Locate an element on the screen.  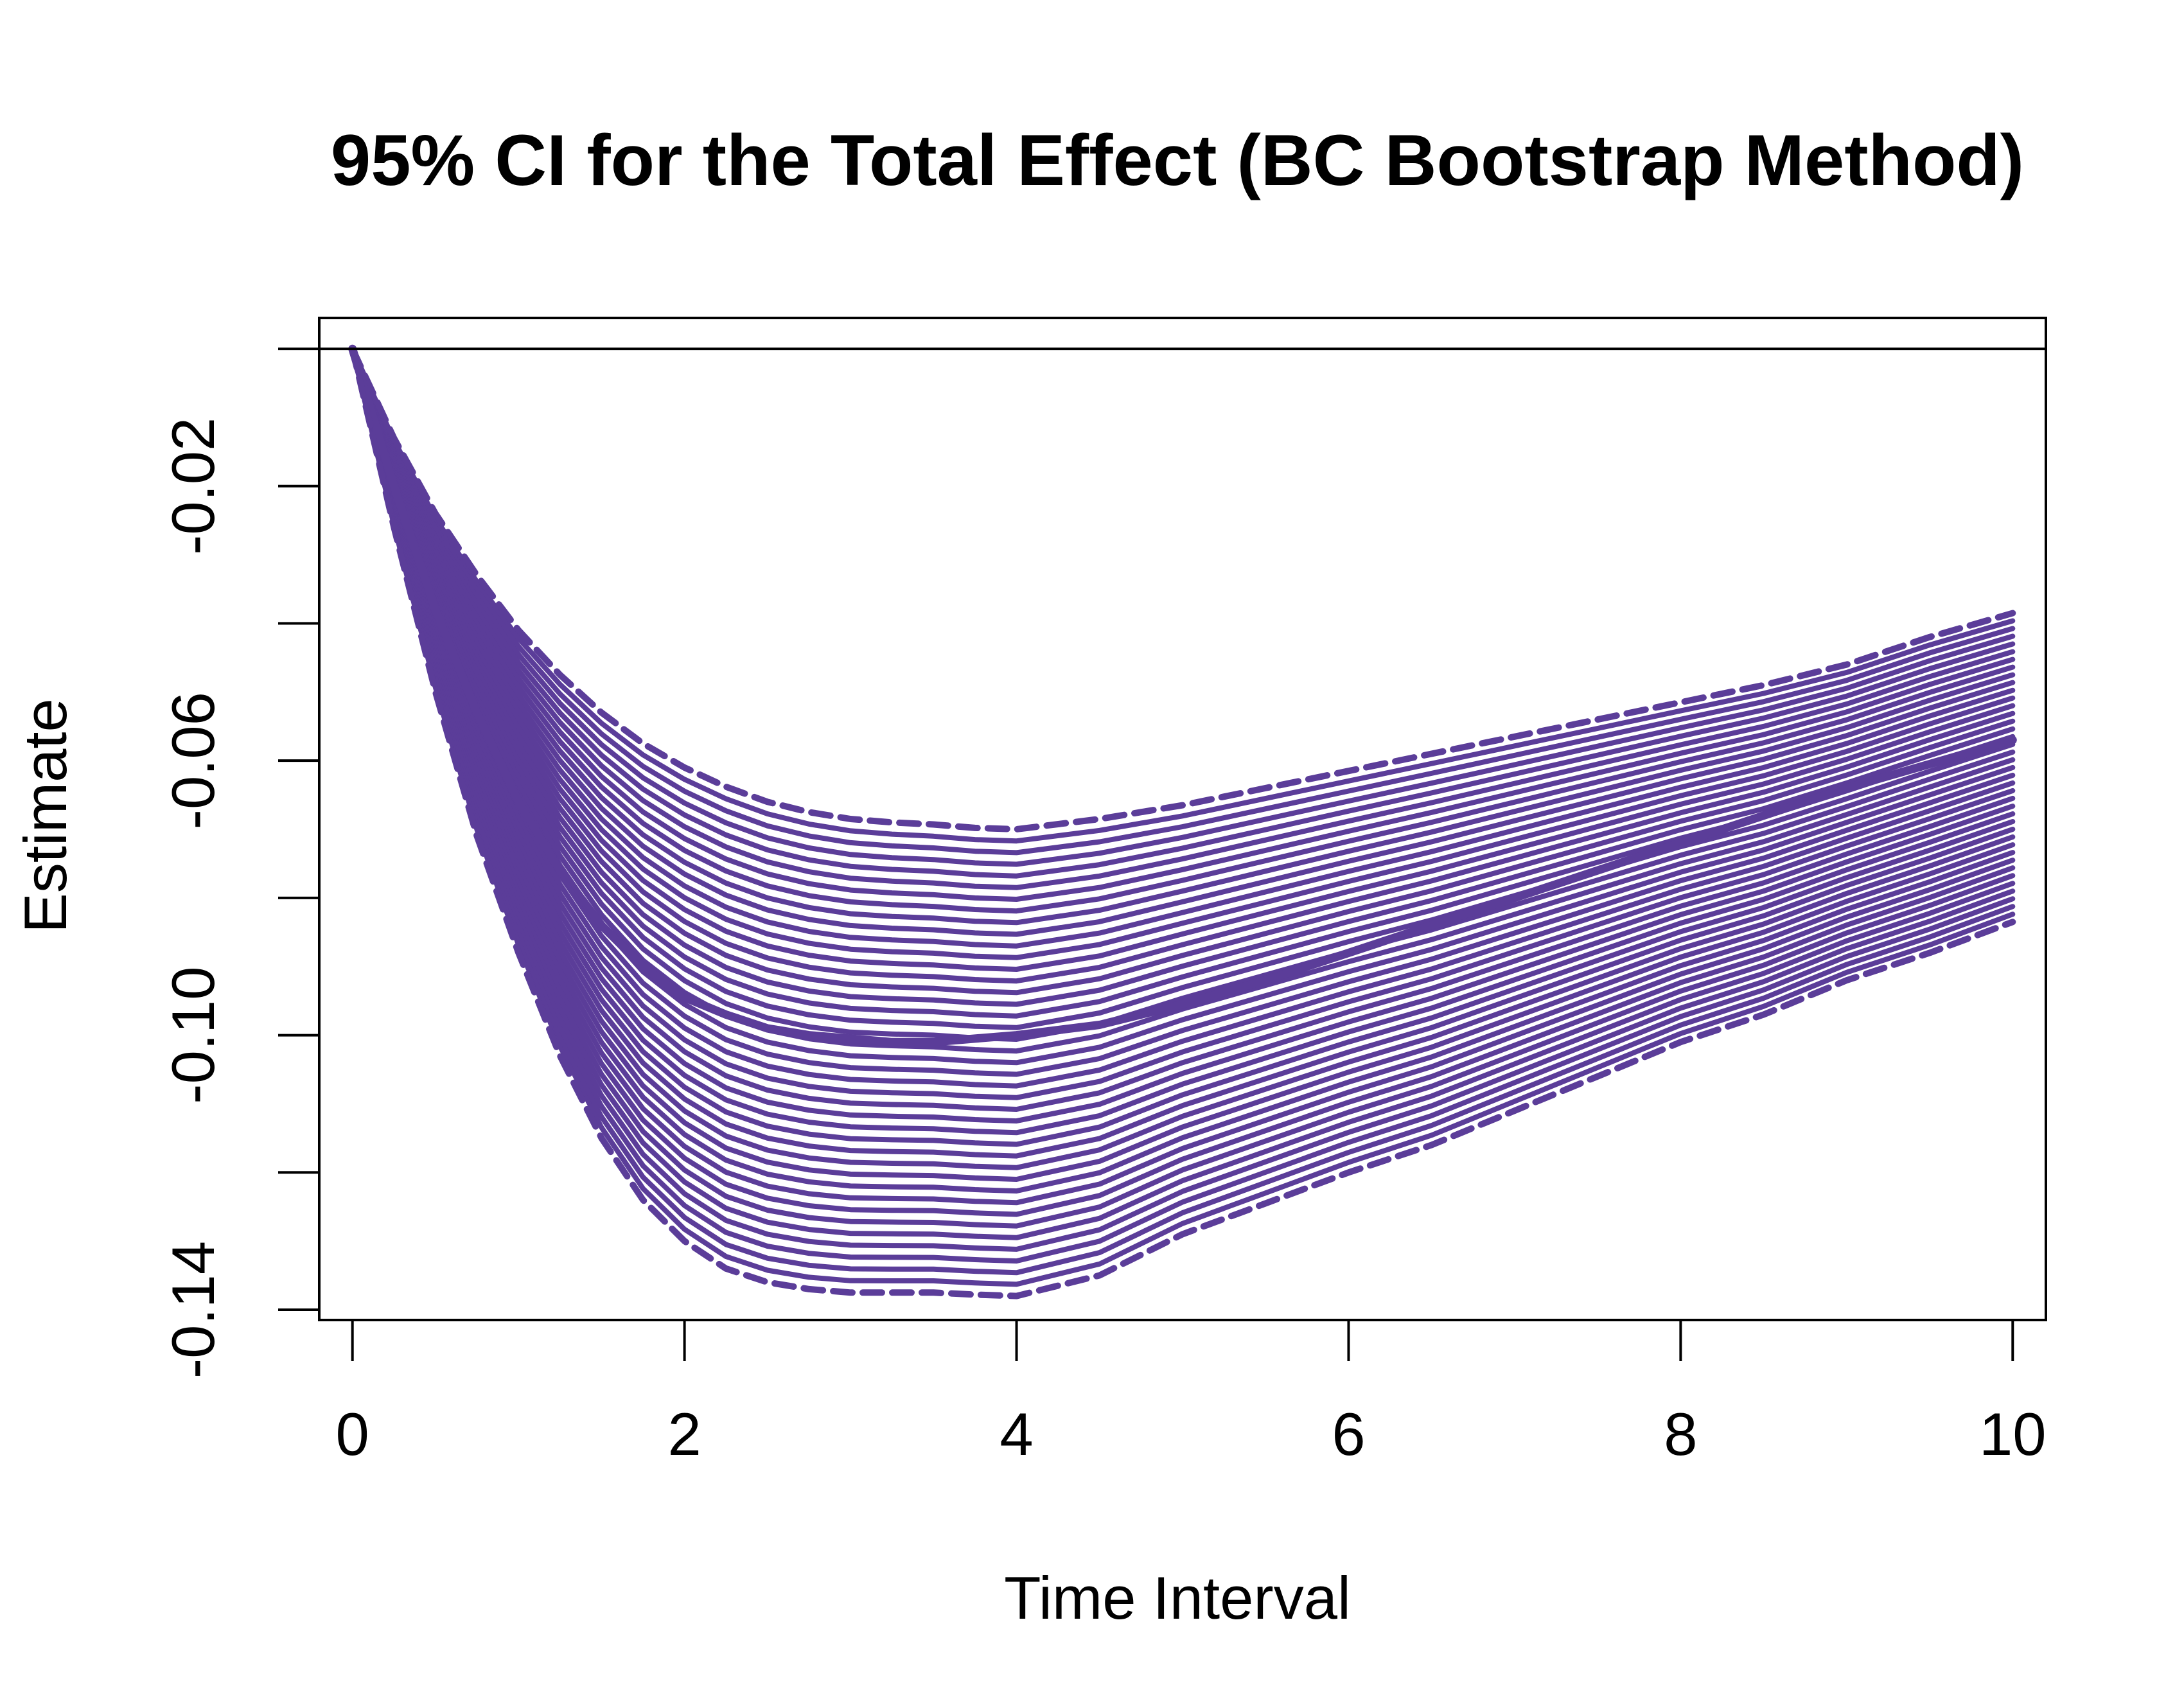
y-tick-label: -0.06 is located at coordinates (193, 760).